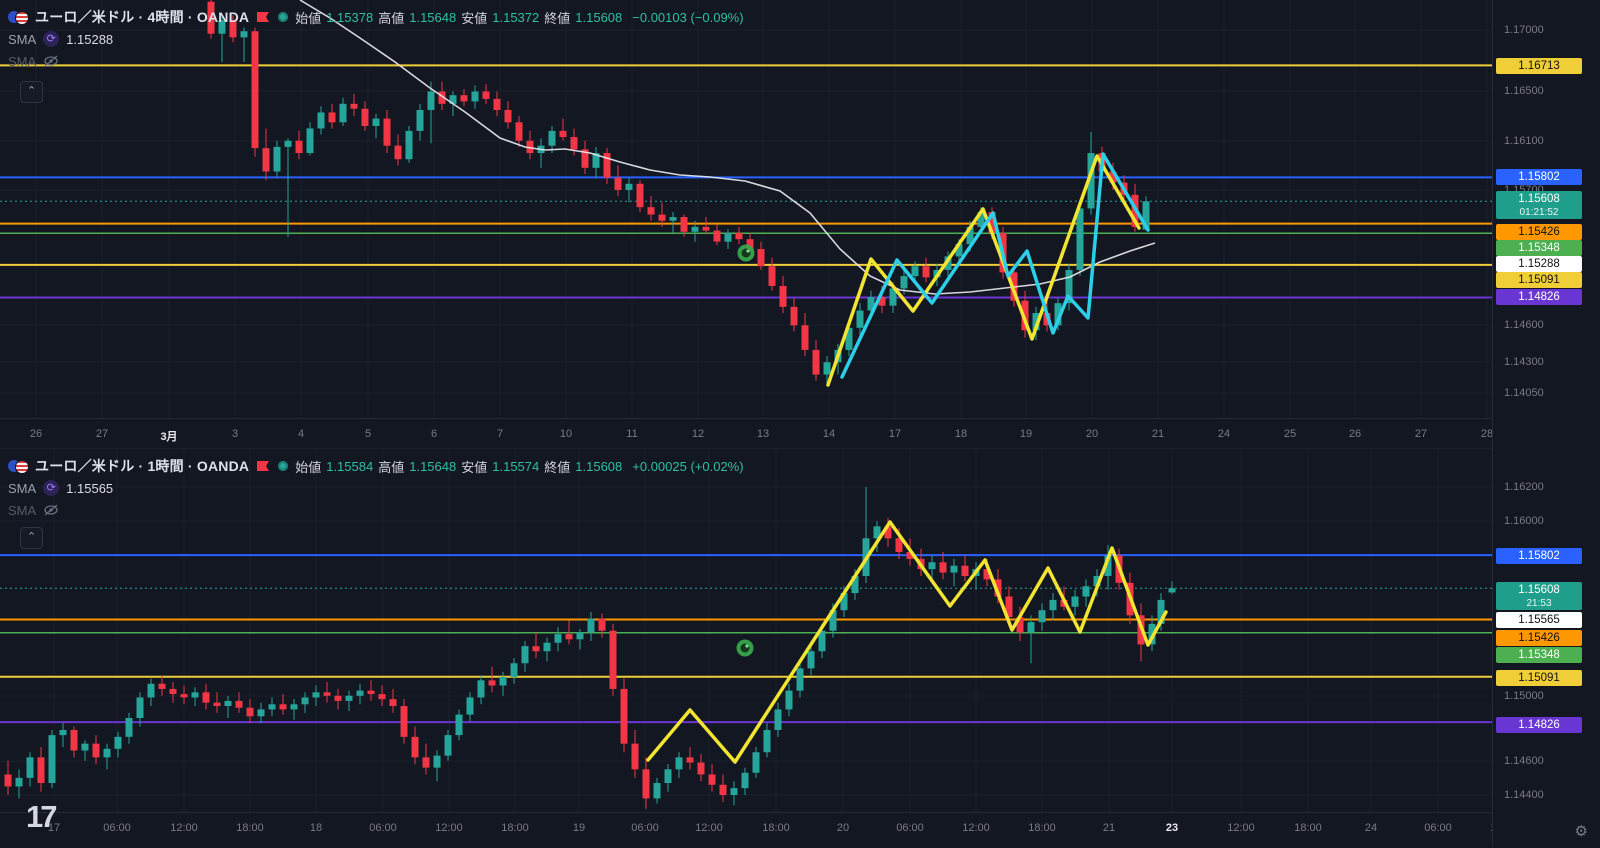 This screenshot has height=848, width=1600. What do you see at coordinates (1539, 264) in the screenshot?
I see `price-badge: 1.15288` at bounding box center [1539, 264].